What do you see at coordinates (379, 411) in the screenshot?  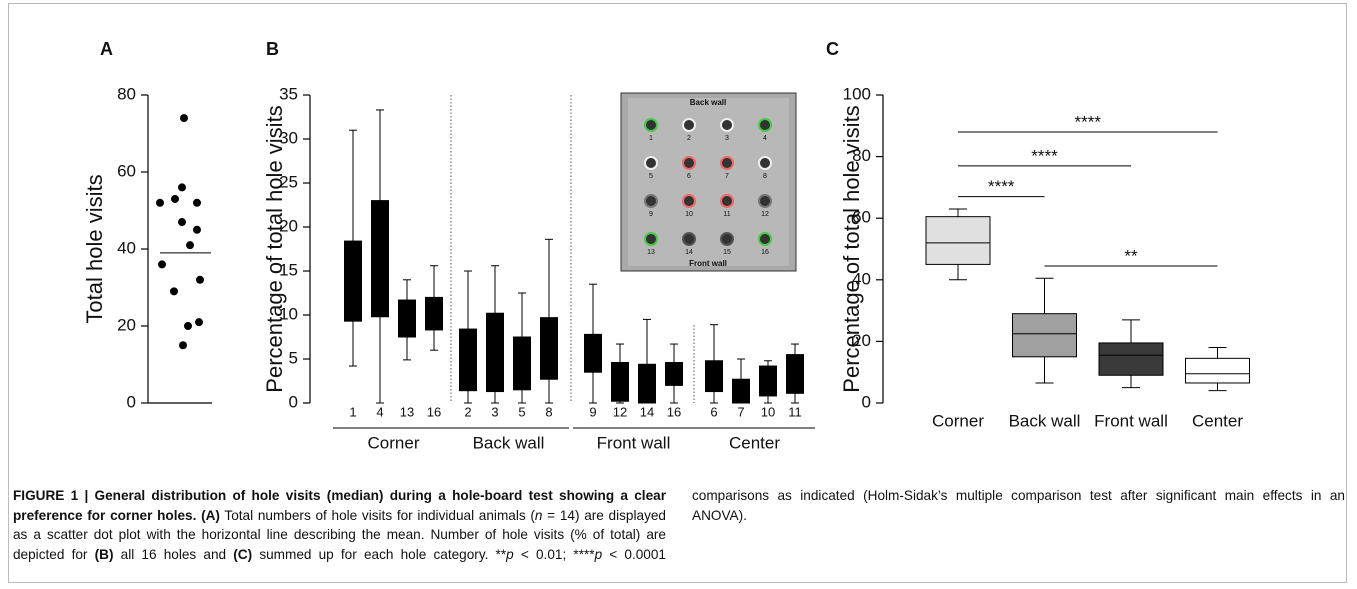 I see `x-tick-label: 4` at bounding box center [379, 411].